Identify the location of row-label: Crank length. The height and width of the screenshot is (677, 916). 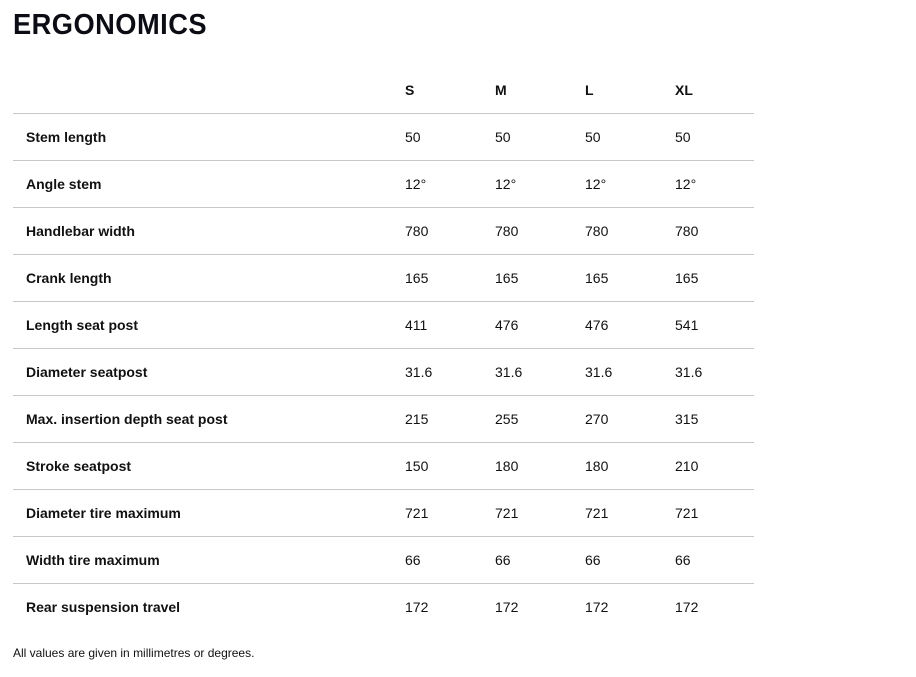
(69, 277).